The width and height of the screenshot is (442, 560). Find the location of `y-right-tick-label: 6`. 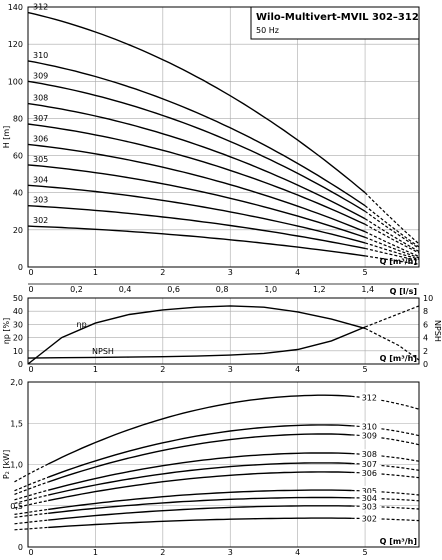

y-right-tick-label: 6 is located at coordinates (425, 324).